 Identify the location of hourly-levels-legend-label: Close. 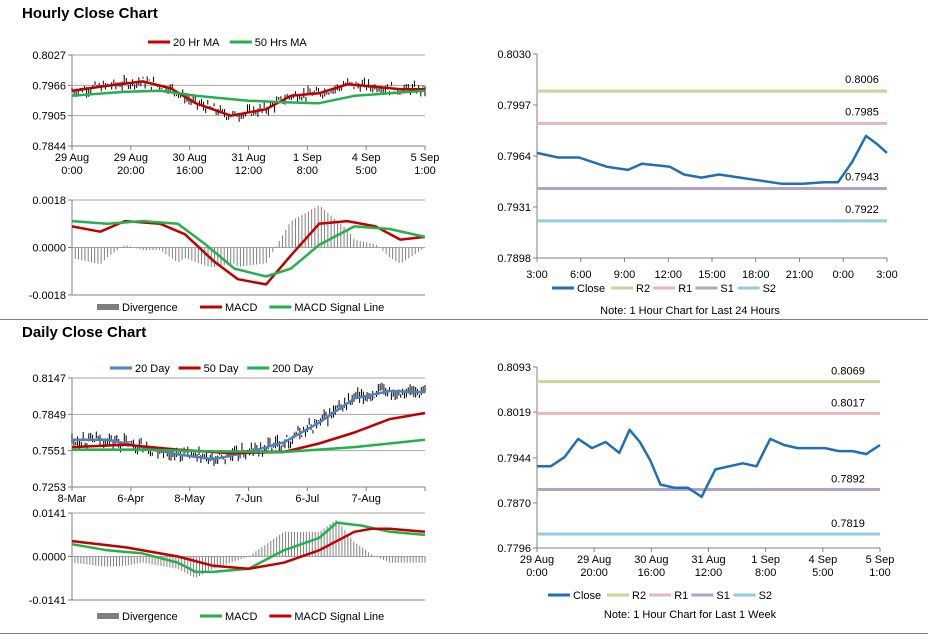
(591, 289).